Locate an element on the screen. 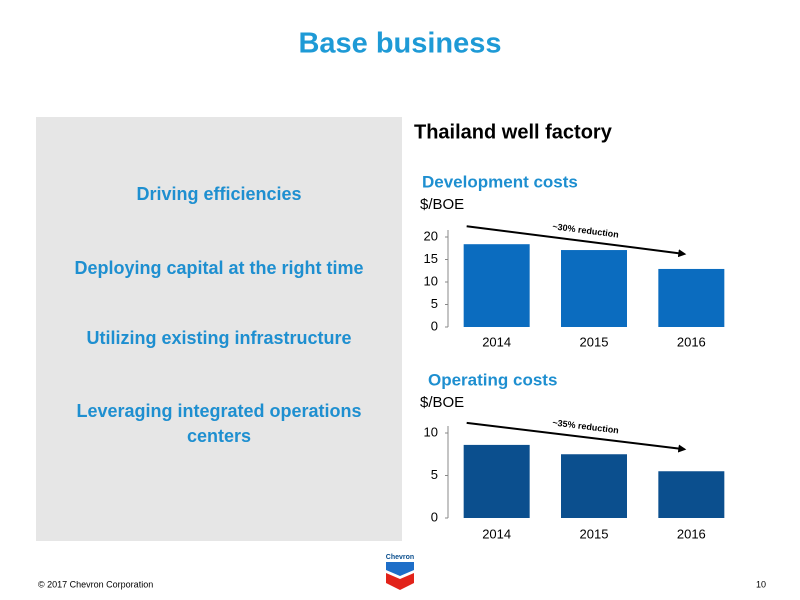 Image resolution: width=800 pixels, height=600 pixels. y-tick-label: 15 is located at coordinates (431, 258).